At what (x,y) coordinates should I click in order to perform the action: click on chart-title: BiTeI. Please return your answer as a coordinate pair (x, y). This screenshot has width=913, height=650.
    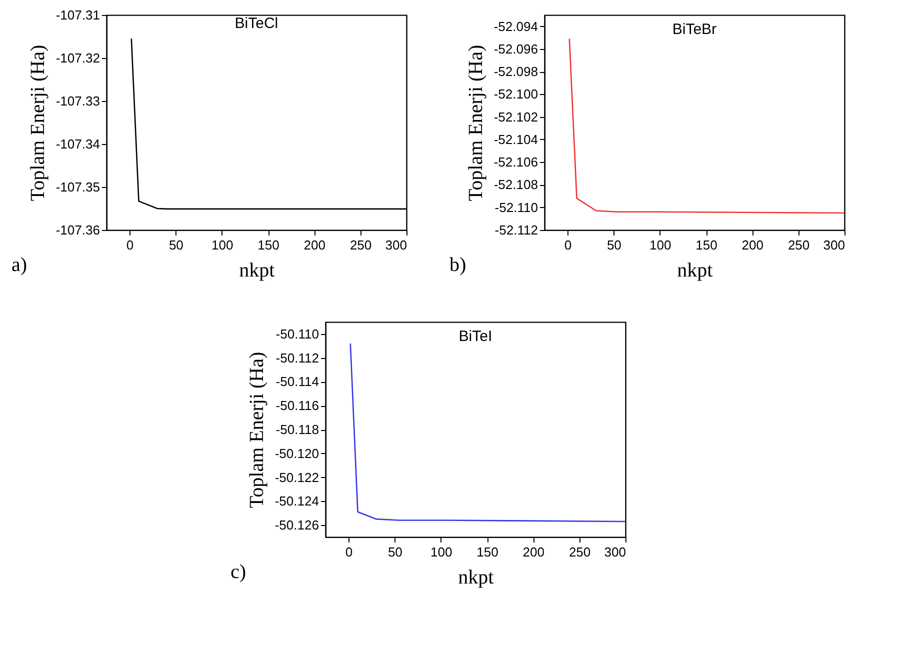
    Looking at the image, I should click on (475, 336).